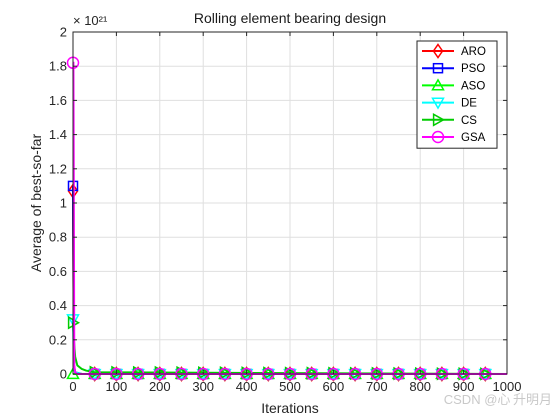 Image resolution: width=560 pixels, height=420 pixels. Describe the element at coordinates (438, 68) in the screenshot. I see `legend-marker-pso` at that location.